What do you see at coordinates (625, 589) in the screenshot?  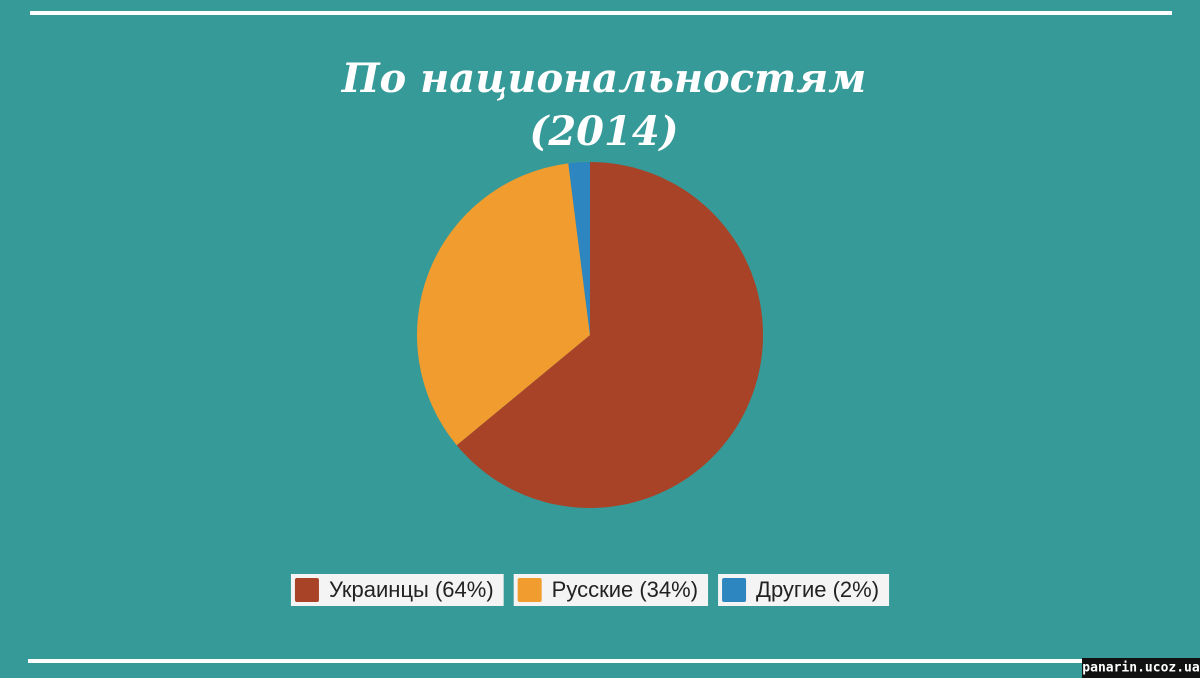 I see `legend-label: Русские (34%)` at bounding box center [625, 589].